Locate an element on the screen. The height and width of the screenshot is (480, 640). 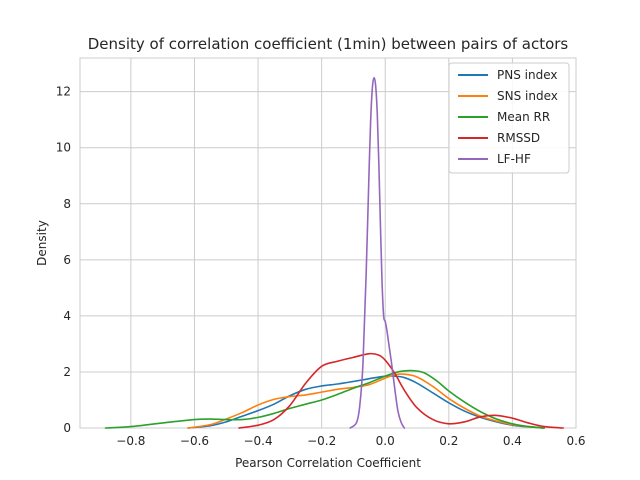
y-tick-label: 10 is located at coordinates (63, 148).